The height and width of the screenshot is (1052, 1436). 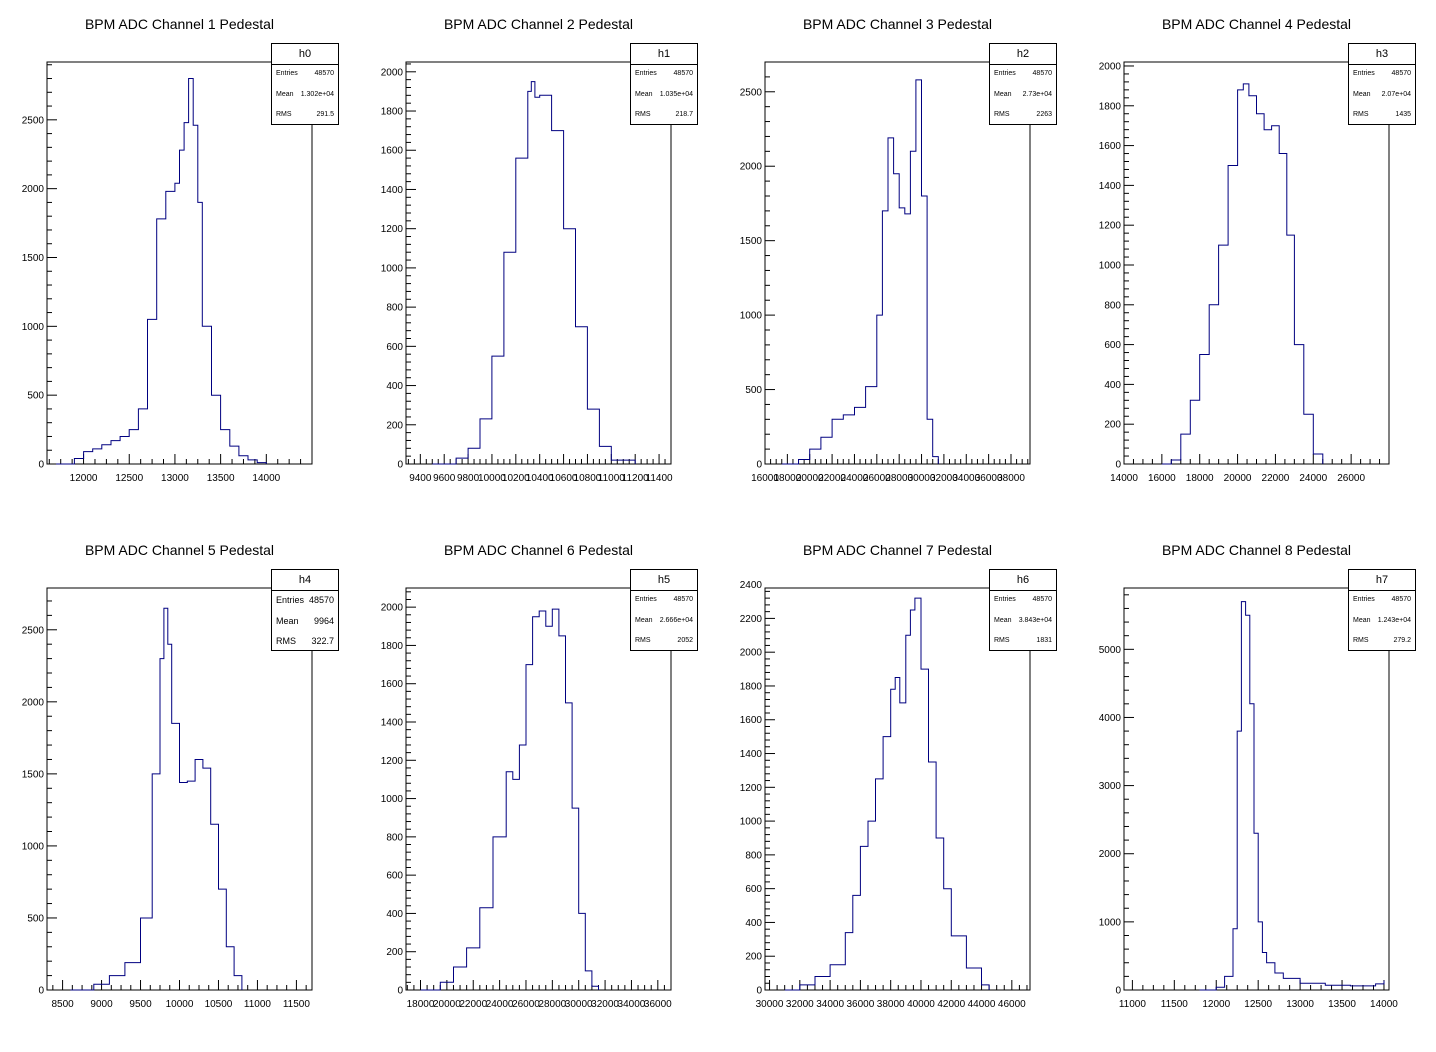 What do you see at coordinates (1012, 1004) in the screenshot?
I see `x-tick-label: 46000` at bounding box center [1012, 1004].